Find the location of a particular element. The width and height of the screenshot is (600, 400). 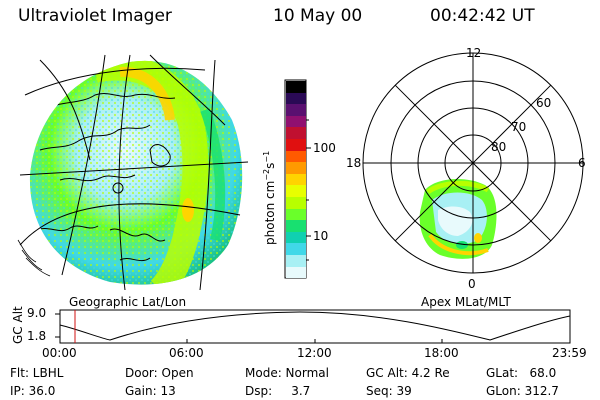

info-glat: GLat: 68.0 is located at coordinates (521, 373).